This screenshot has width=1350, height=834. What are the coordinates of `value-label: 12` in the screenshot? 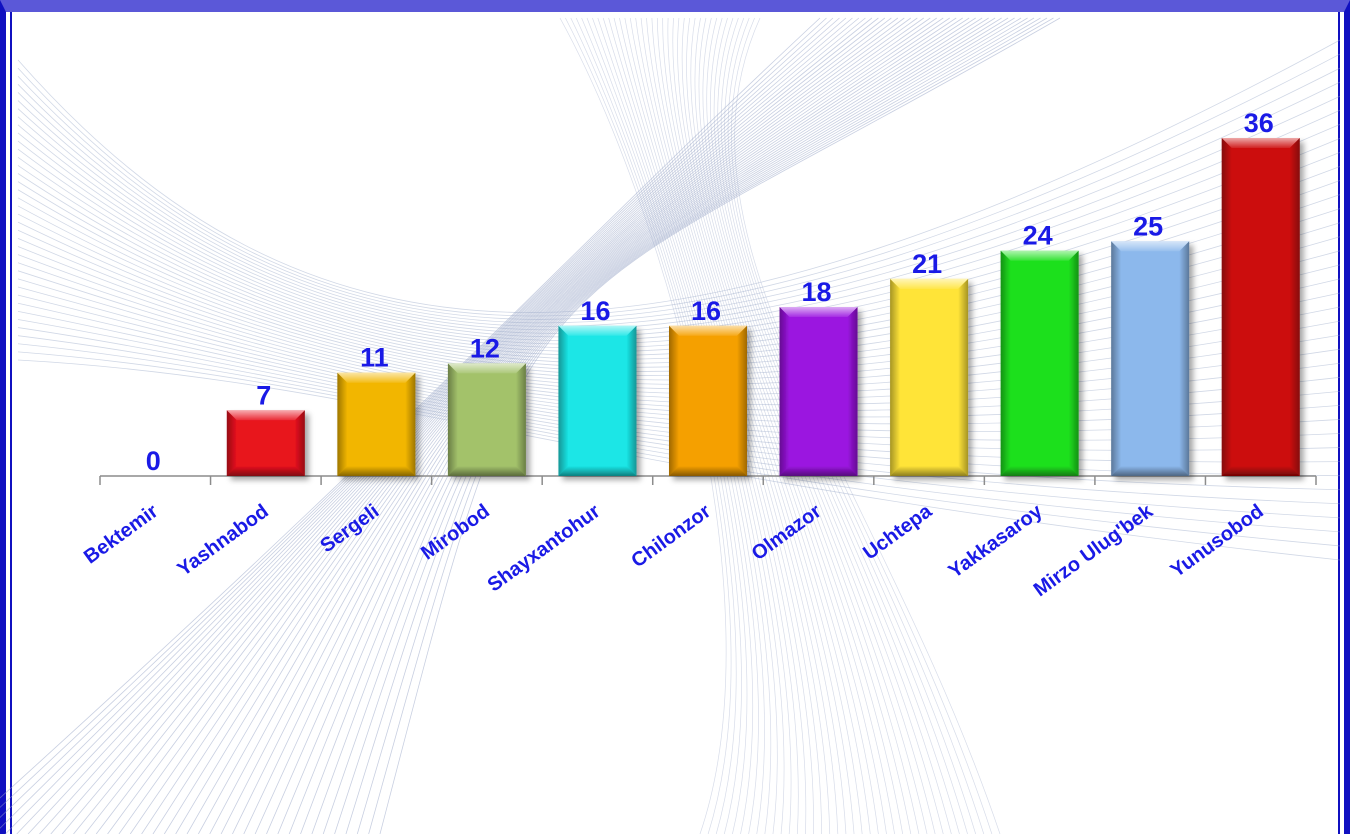 It's located at (485, 348).